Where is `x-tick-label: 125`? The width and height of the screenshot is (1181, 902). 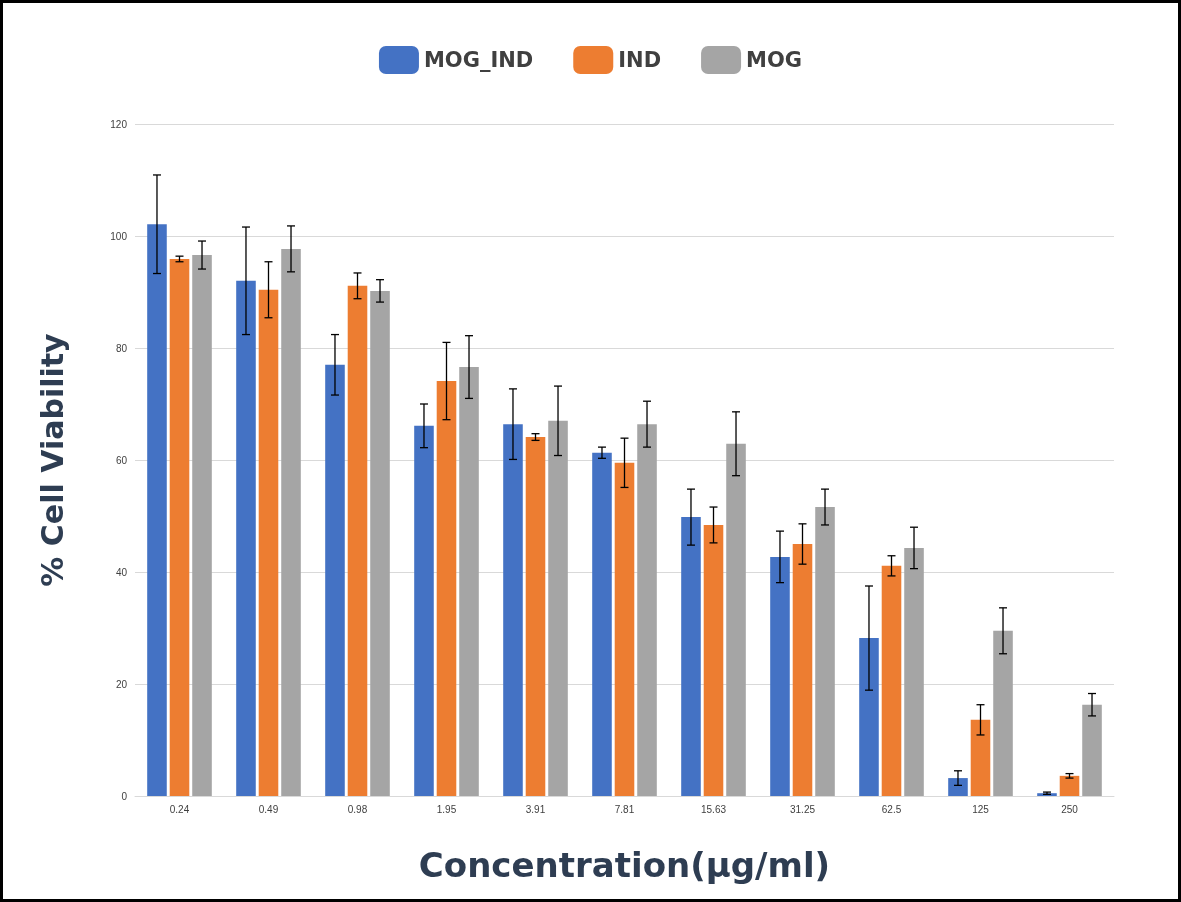
x-tick-label: 125 is located at coordinates (981, 809).